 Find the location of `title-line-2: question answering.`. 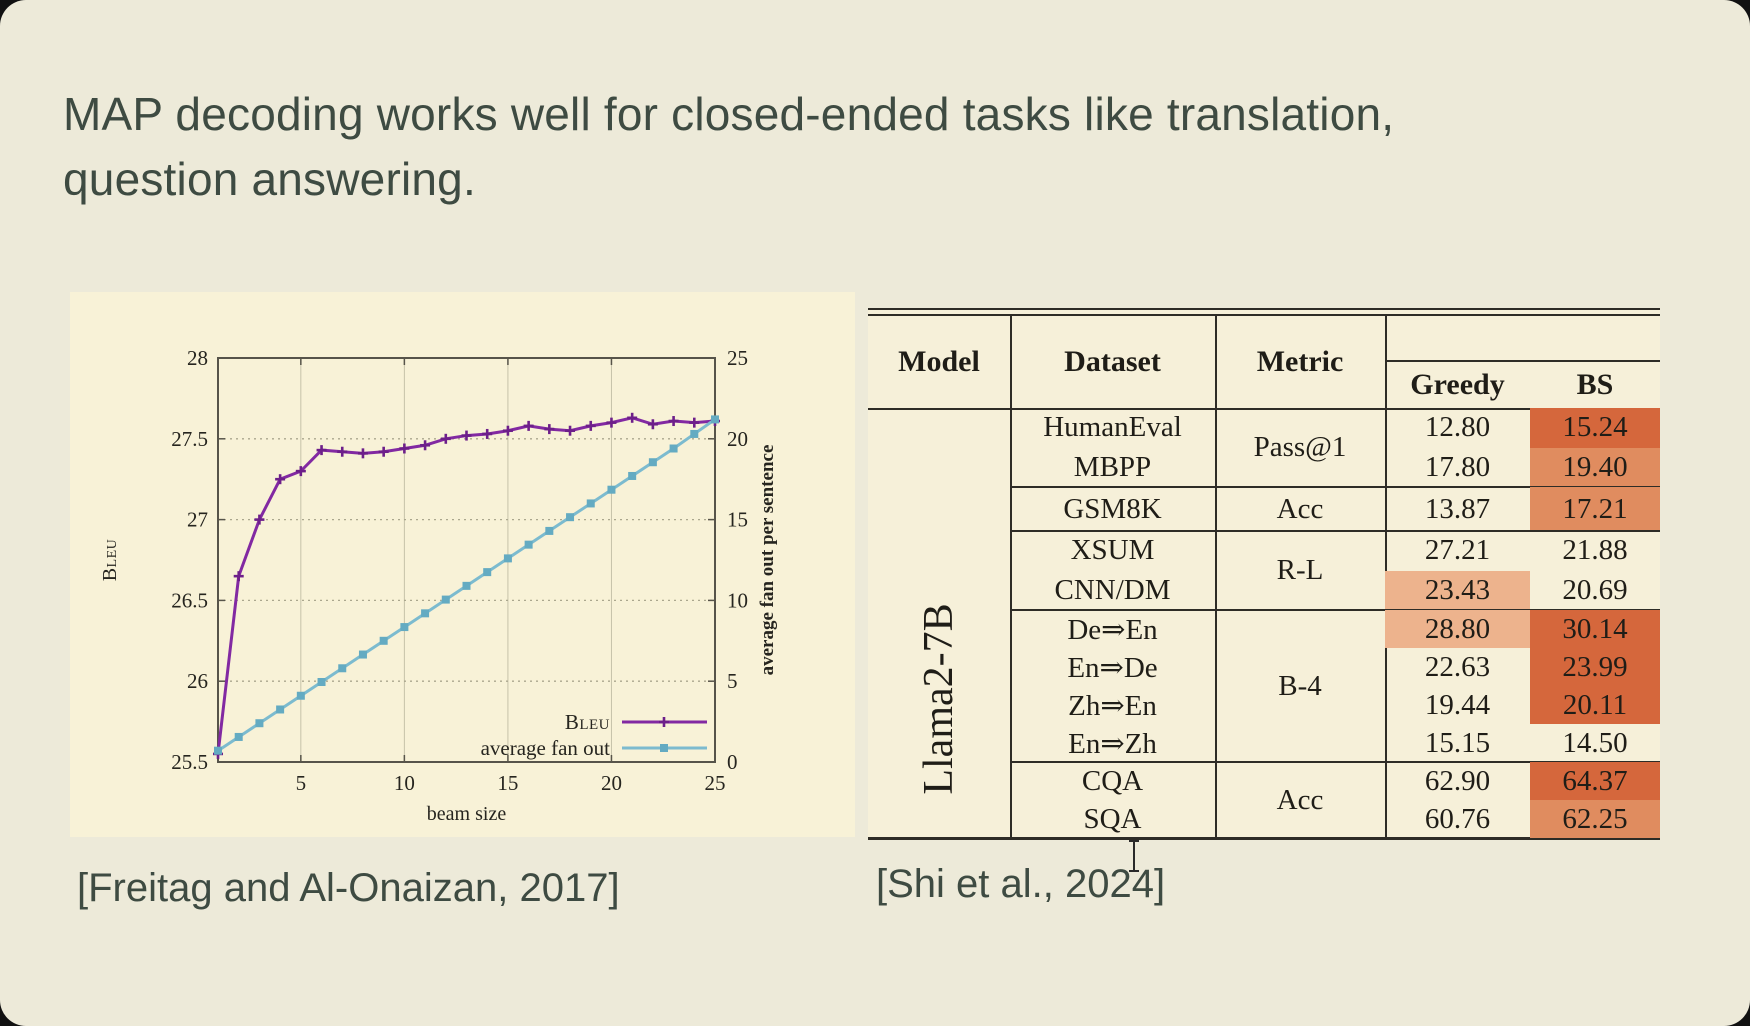

title-line-2: question answering. is located at coordinates (269, 179).